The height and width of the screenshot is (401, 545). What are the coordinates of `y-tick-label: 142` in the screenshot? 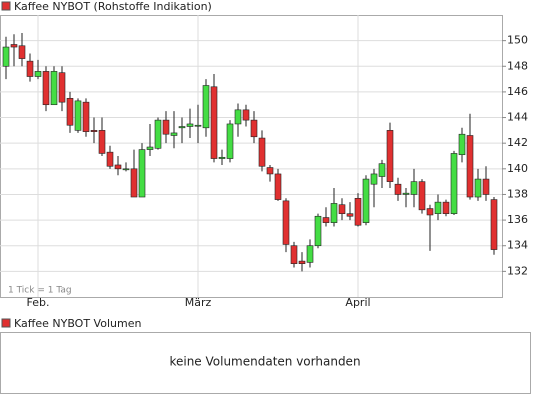 It's located at (517, 142).